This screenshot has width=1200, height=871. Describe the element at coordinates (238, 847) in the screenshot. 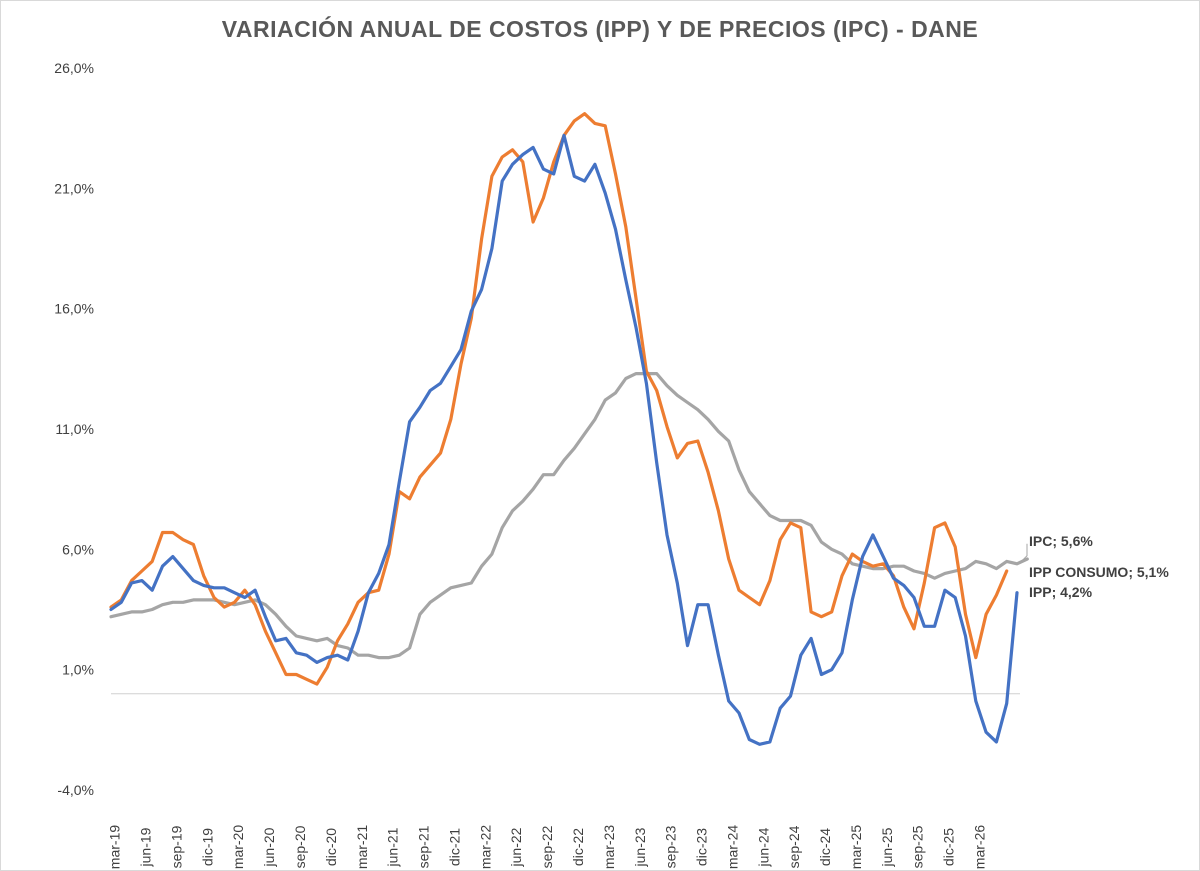

I see `x-tick-label: mar-20` at that location.